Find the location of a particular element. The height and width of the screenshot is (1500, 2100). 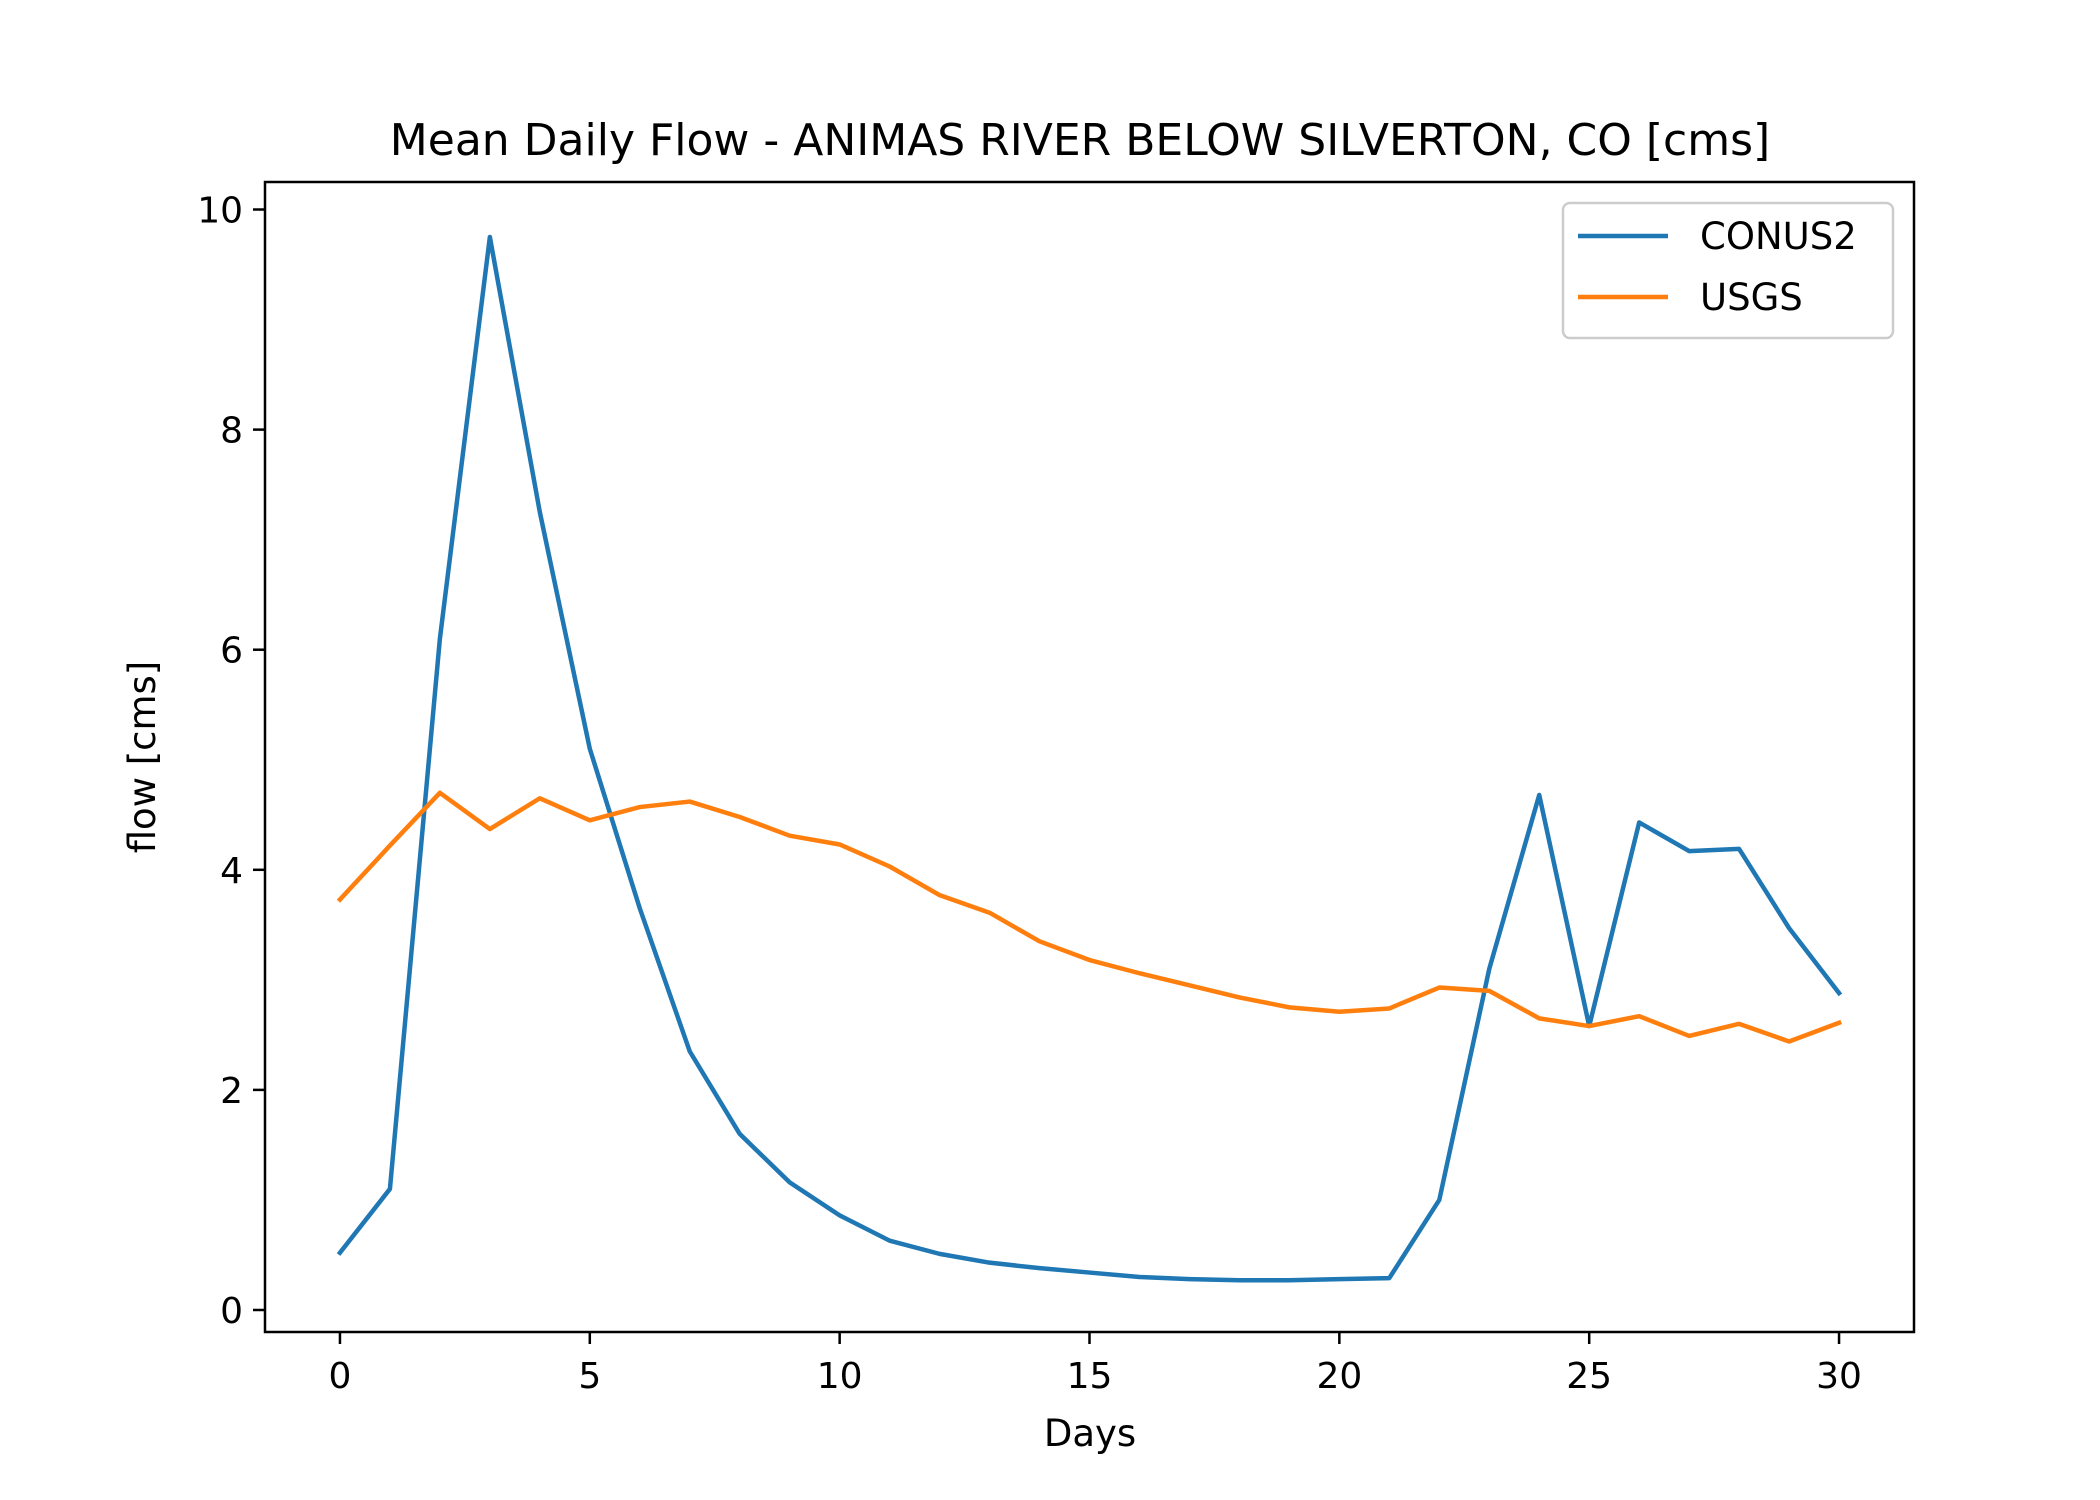

x-tick-label: 15 is located at coordinates (1090, 1376).